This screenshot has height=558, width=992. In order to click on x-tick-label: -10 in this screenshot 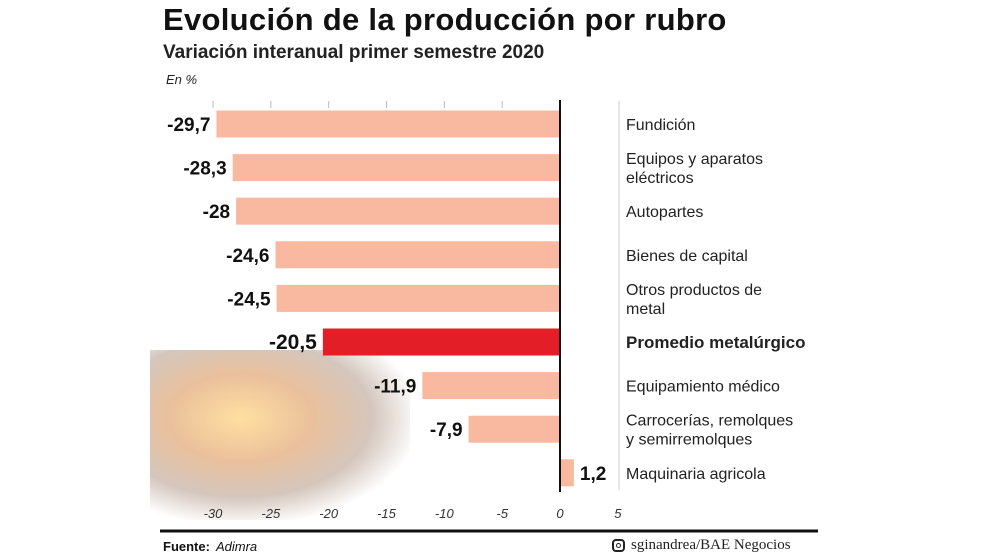, I will do `click(445, 513)`.